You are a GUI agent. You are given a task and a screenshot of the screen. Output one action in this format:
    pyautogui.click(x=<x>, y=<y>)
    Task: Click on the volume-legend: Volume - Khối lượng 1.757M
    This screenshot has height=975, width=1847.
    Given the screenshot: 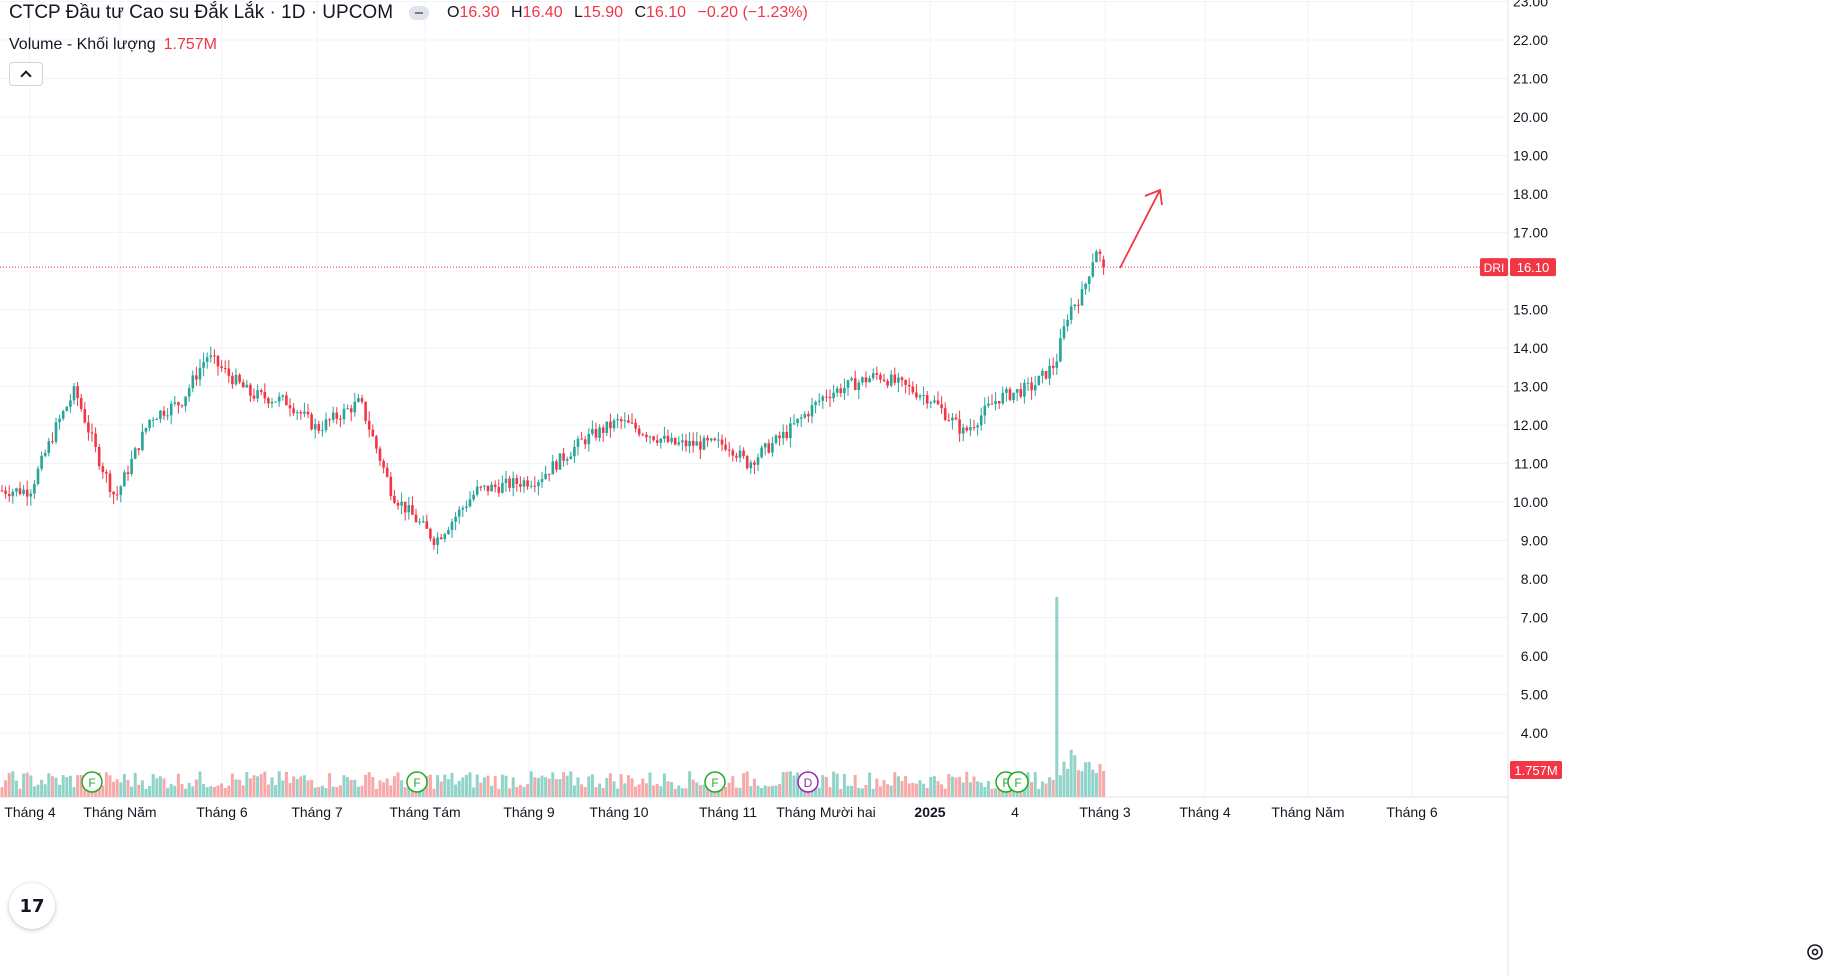 What is the action you would take?
    pyautogui.click(x=113, y=45)
    